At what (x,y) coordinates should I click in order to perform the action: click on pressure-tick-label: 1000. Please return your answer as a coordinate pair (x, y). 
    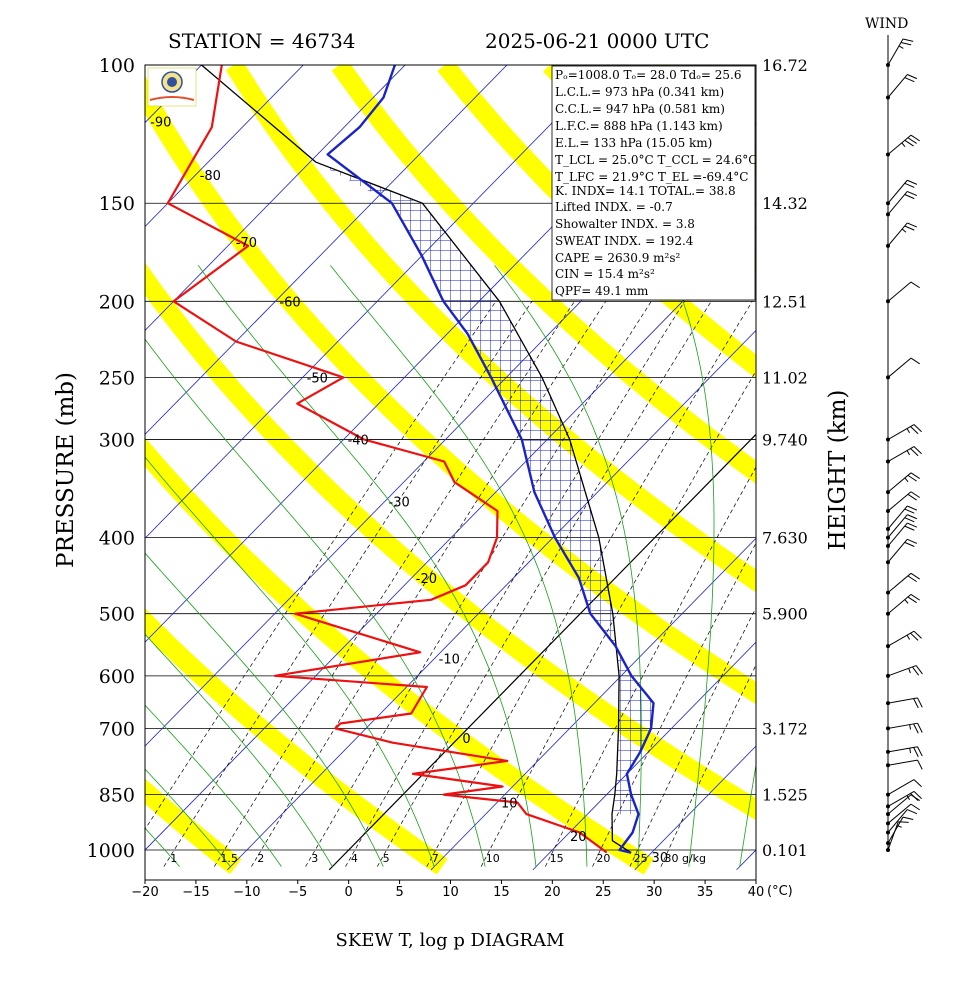
    Looking at the image, I should click on (111, 851).